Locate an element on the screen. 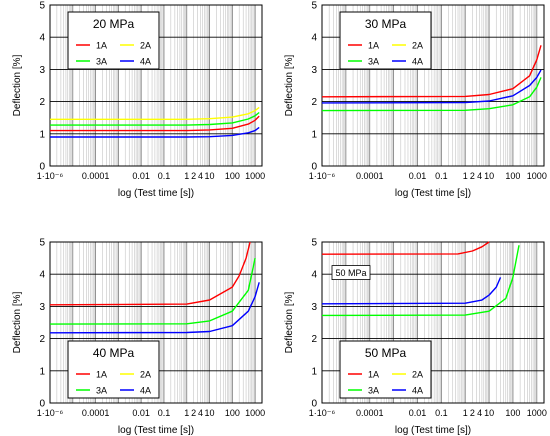 The image size is (550, 436). chart-title: 50 MPa is located at coordinates (386, 353).